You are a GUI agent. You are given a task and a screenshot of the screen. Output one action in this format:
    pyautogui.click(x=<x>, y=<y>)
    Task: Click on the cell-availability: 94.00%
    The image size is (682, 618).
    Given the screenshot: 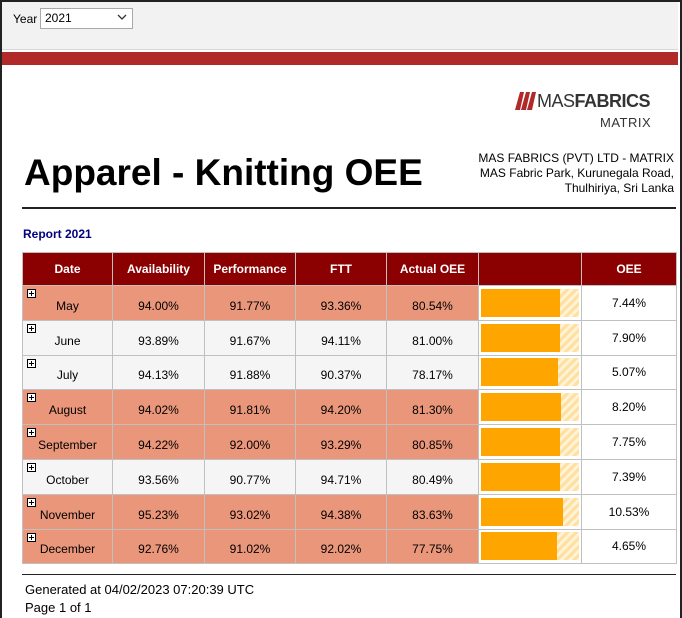 What is the action you would take?
    pyautogui.click(x=158, y=303)
    